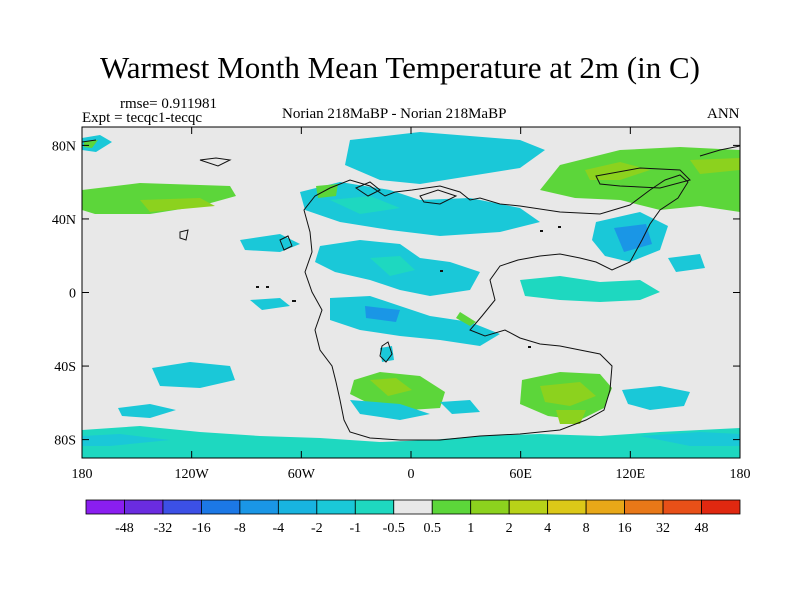  What do you see at coordinates (547, 528) in the screenshot?
I see `colorbar-label: 4` at bounding box center [547, 528].